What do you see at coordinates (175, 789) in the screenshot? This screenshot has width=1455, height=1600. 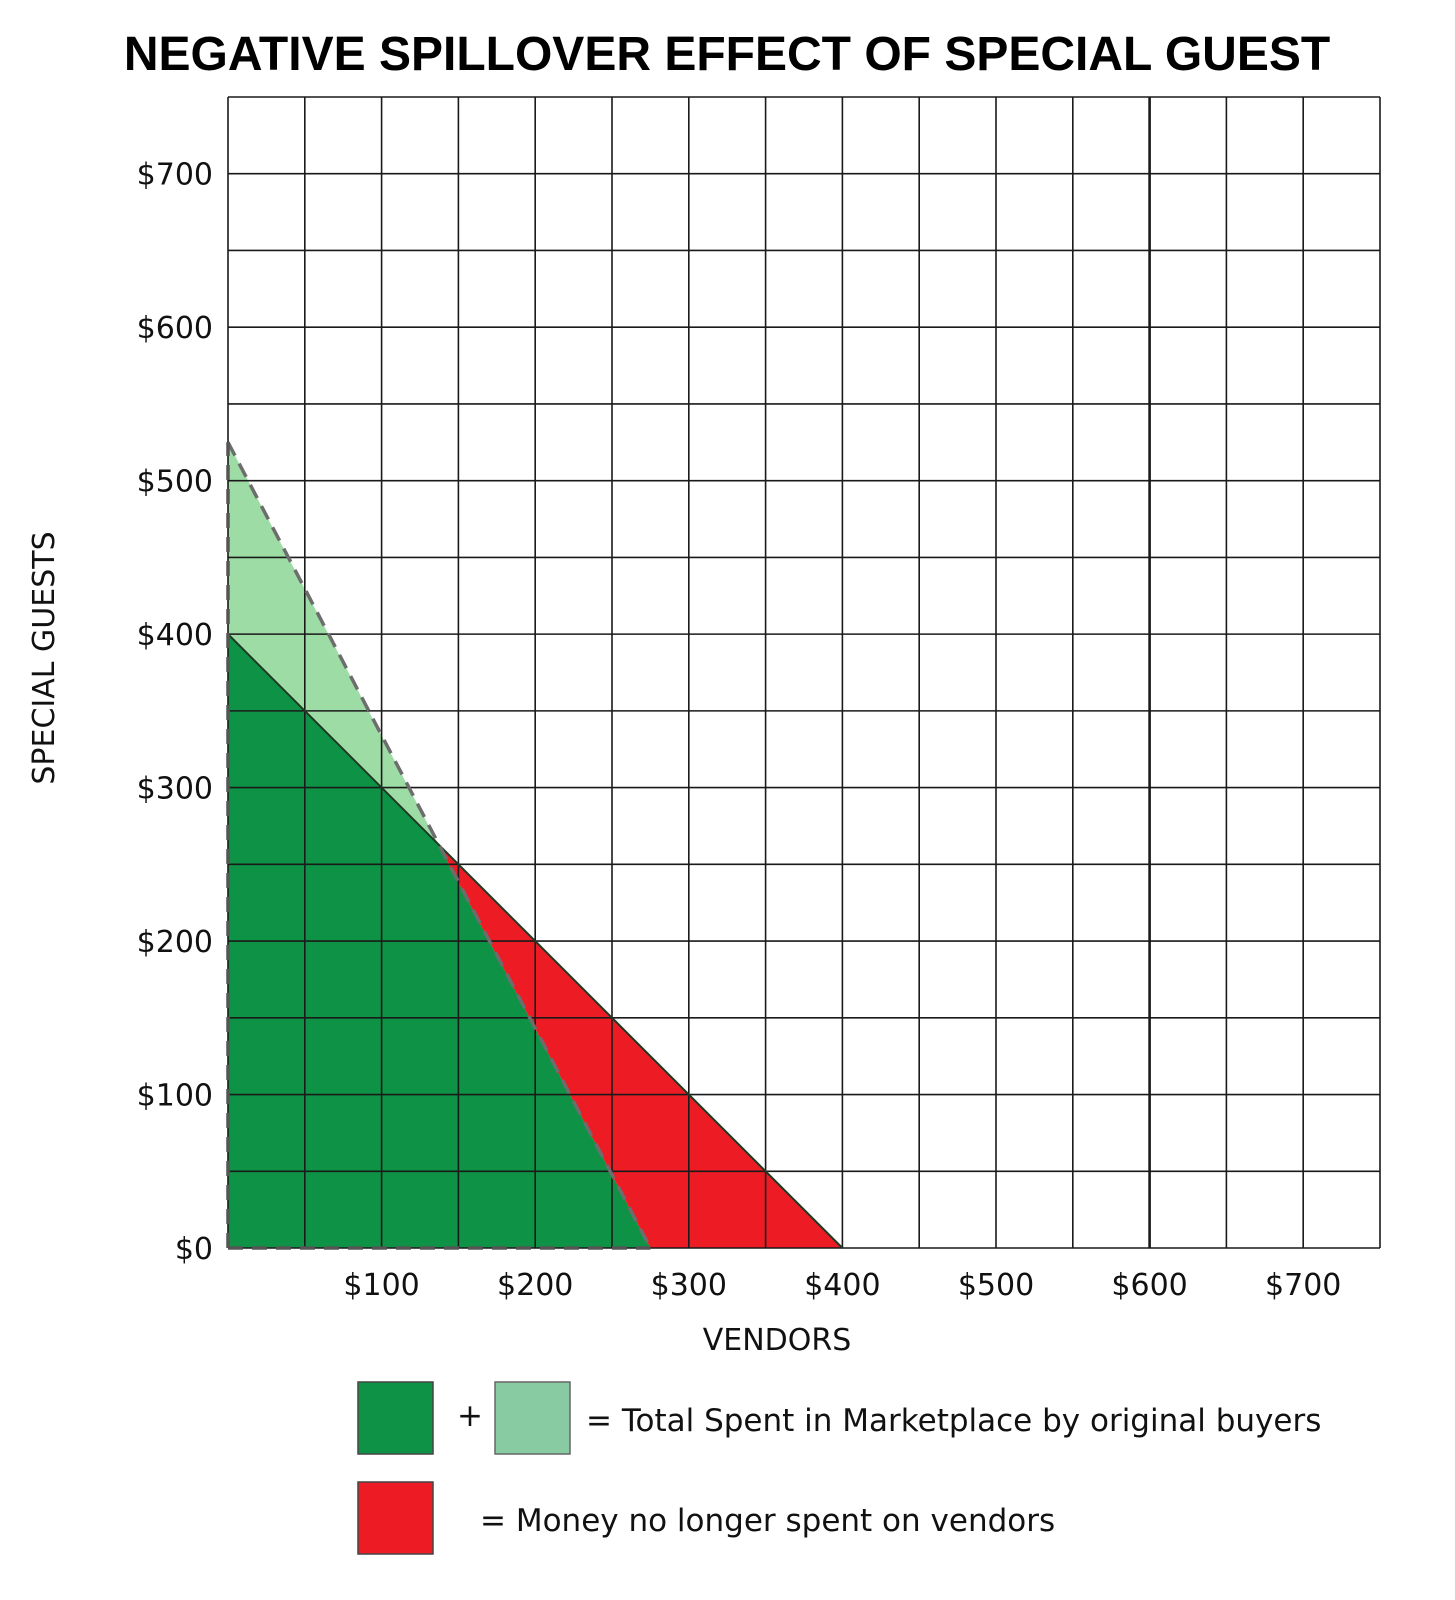 I see `y-tick-label: $300` at bounding box center [175, 789].